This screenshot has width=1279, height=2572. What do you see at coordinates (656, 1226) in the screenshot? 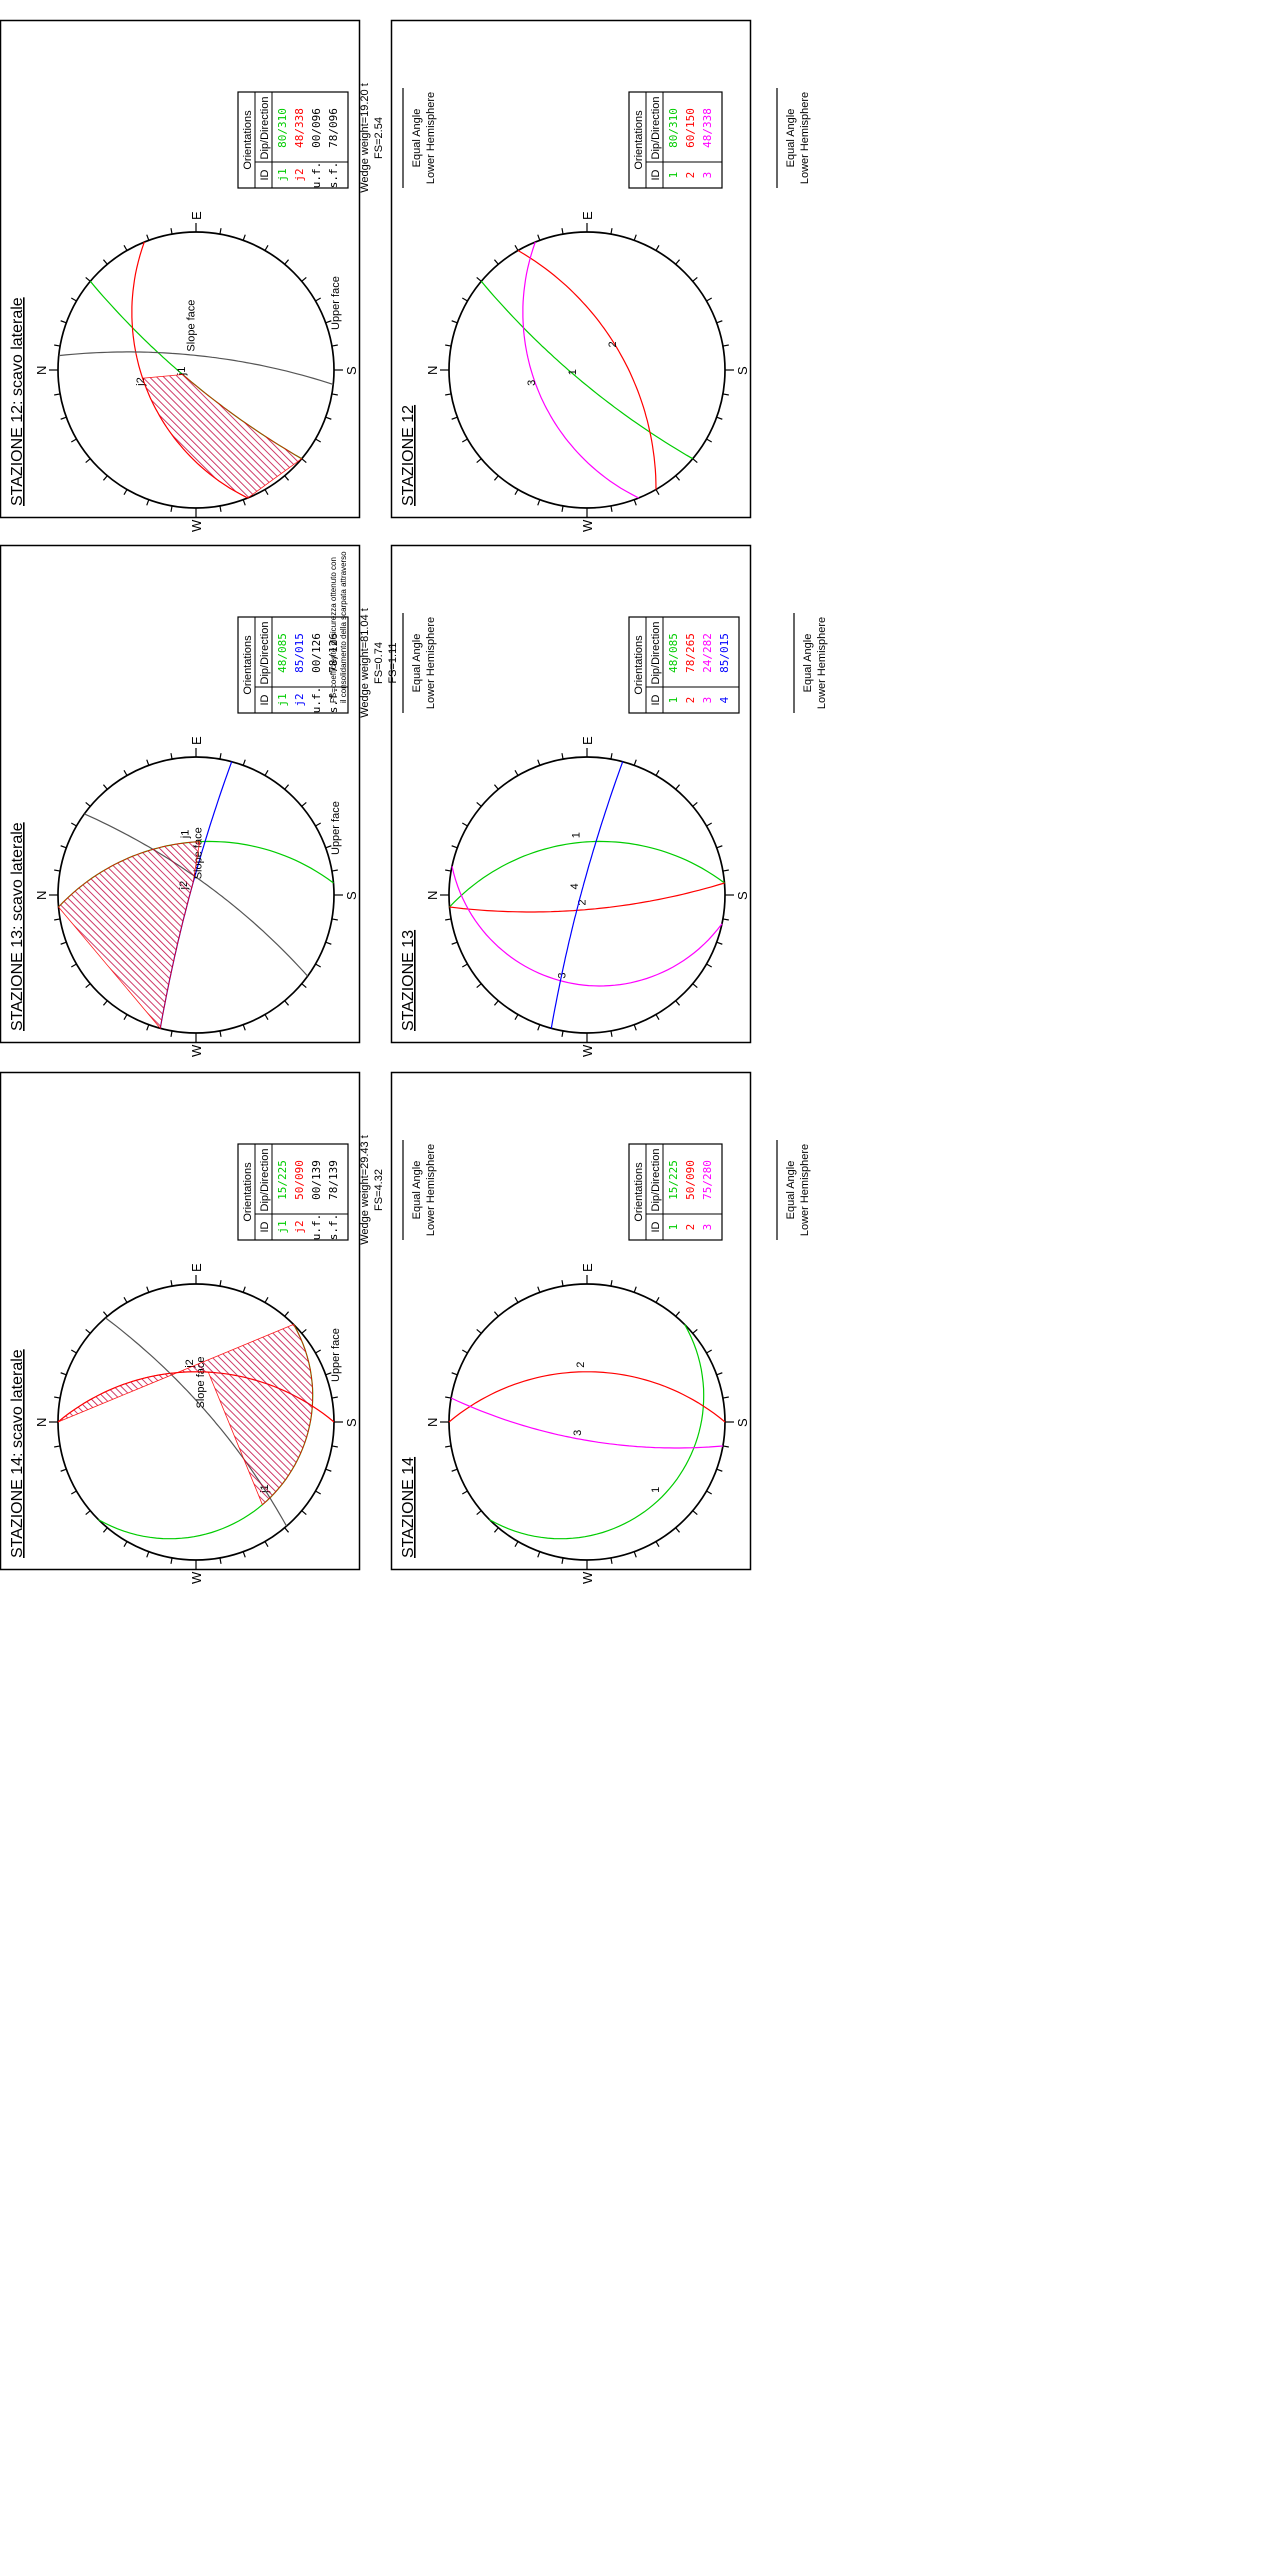
I see `table-header-id: ID` at bounding box center [656, 1226].